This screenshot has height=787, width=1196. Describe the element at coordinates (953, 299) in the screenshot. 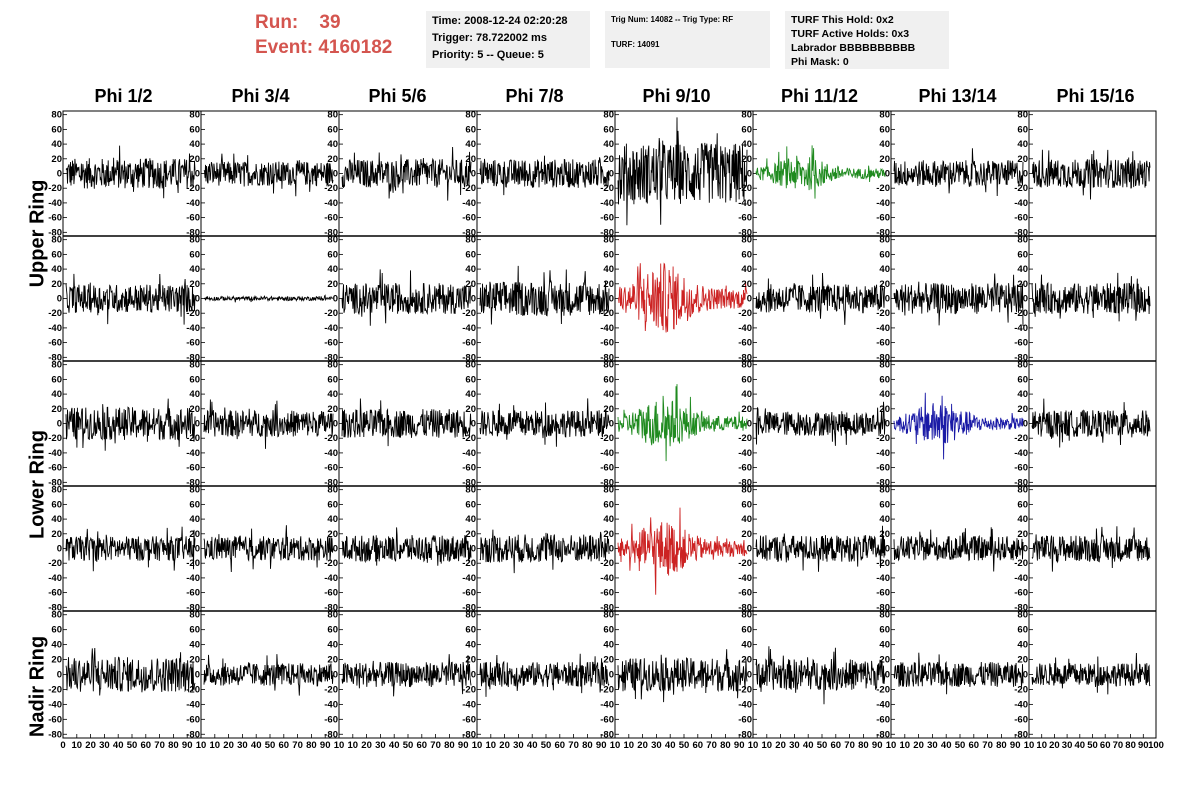

I see `waveform-panel-r2-c7: 80 60 40 20 0 -20 -40 -60 -80` at that location.